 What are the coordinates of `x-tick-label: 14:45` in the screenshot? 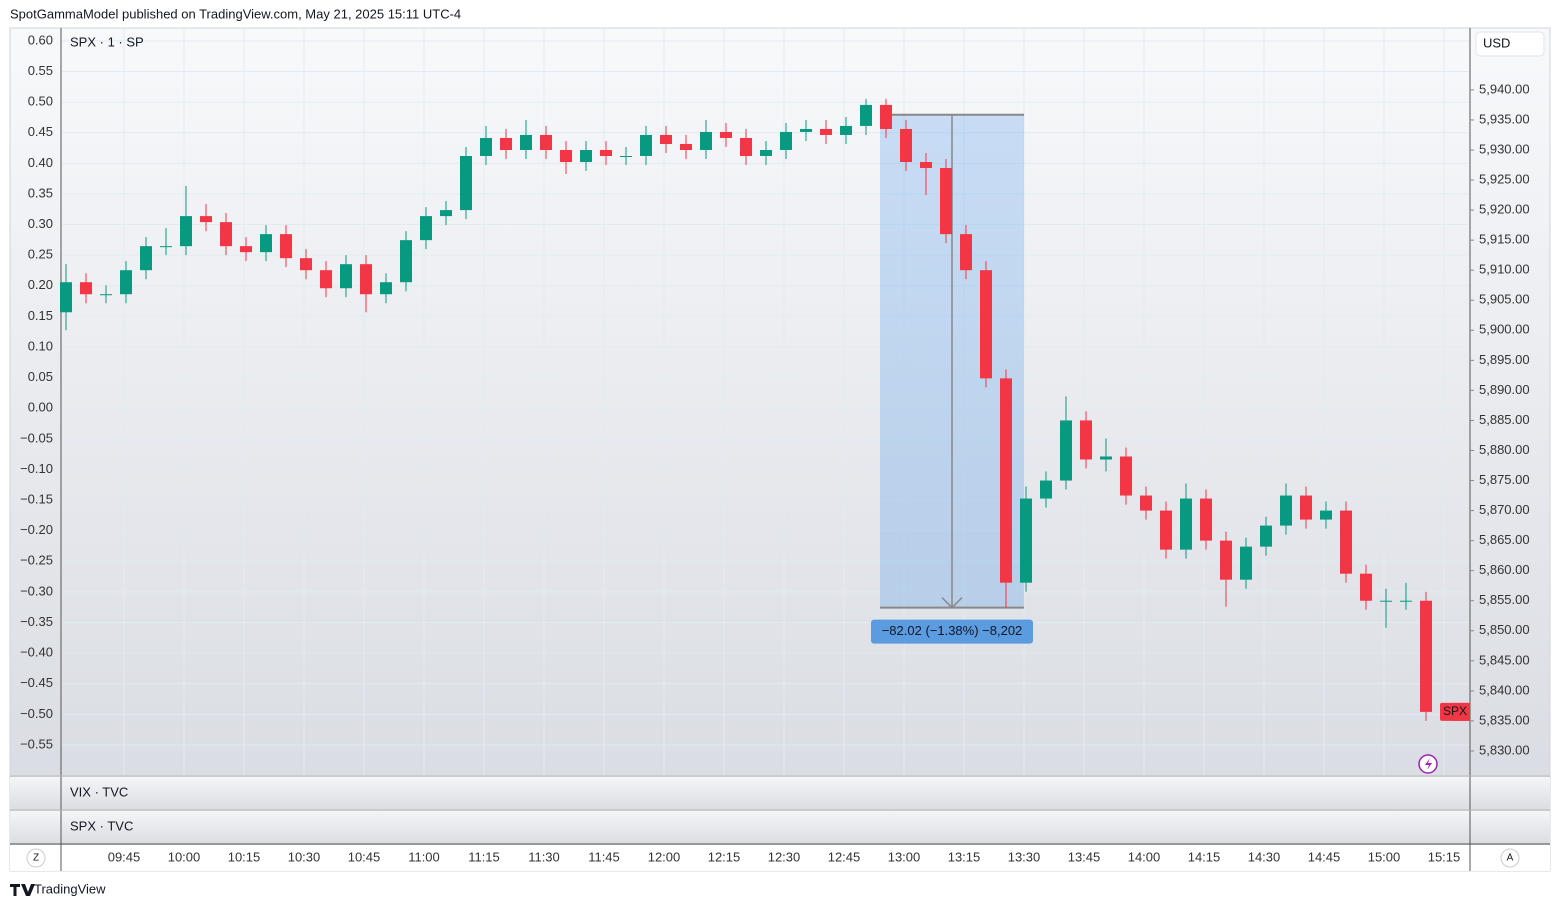 It's located at (1324, 856).